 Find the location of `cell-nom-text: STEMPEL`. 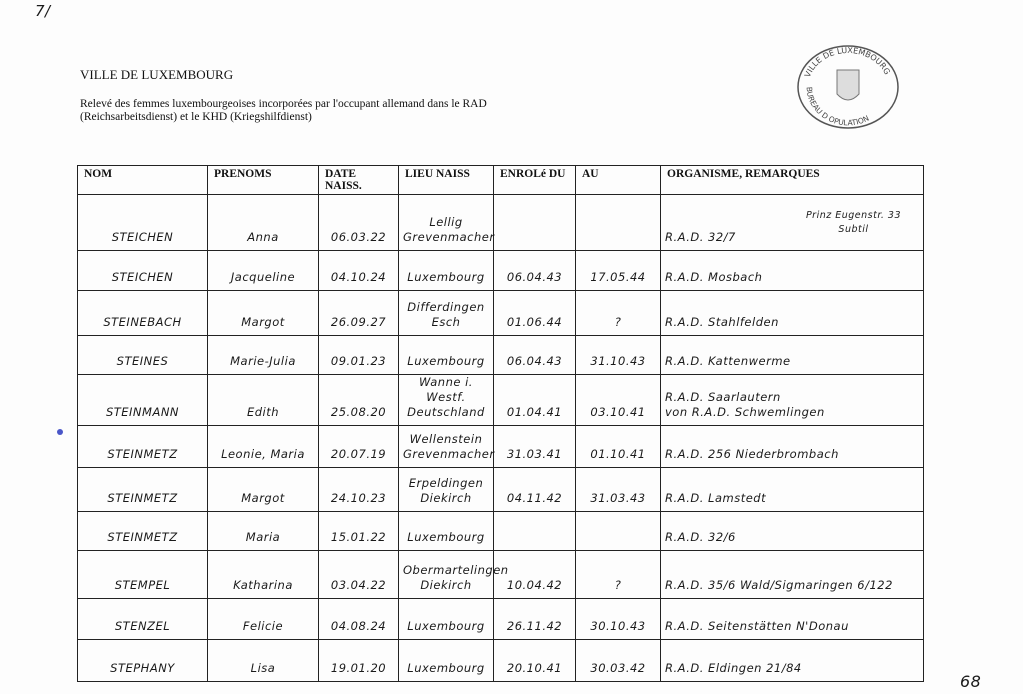

cell-nom-text: STEMPEL is located at coordinates (142, 585).